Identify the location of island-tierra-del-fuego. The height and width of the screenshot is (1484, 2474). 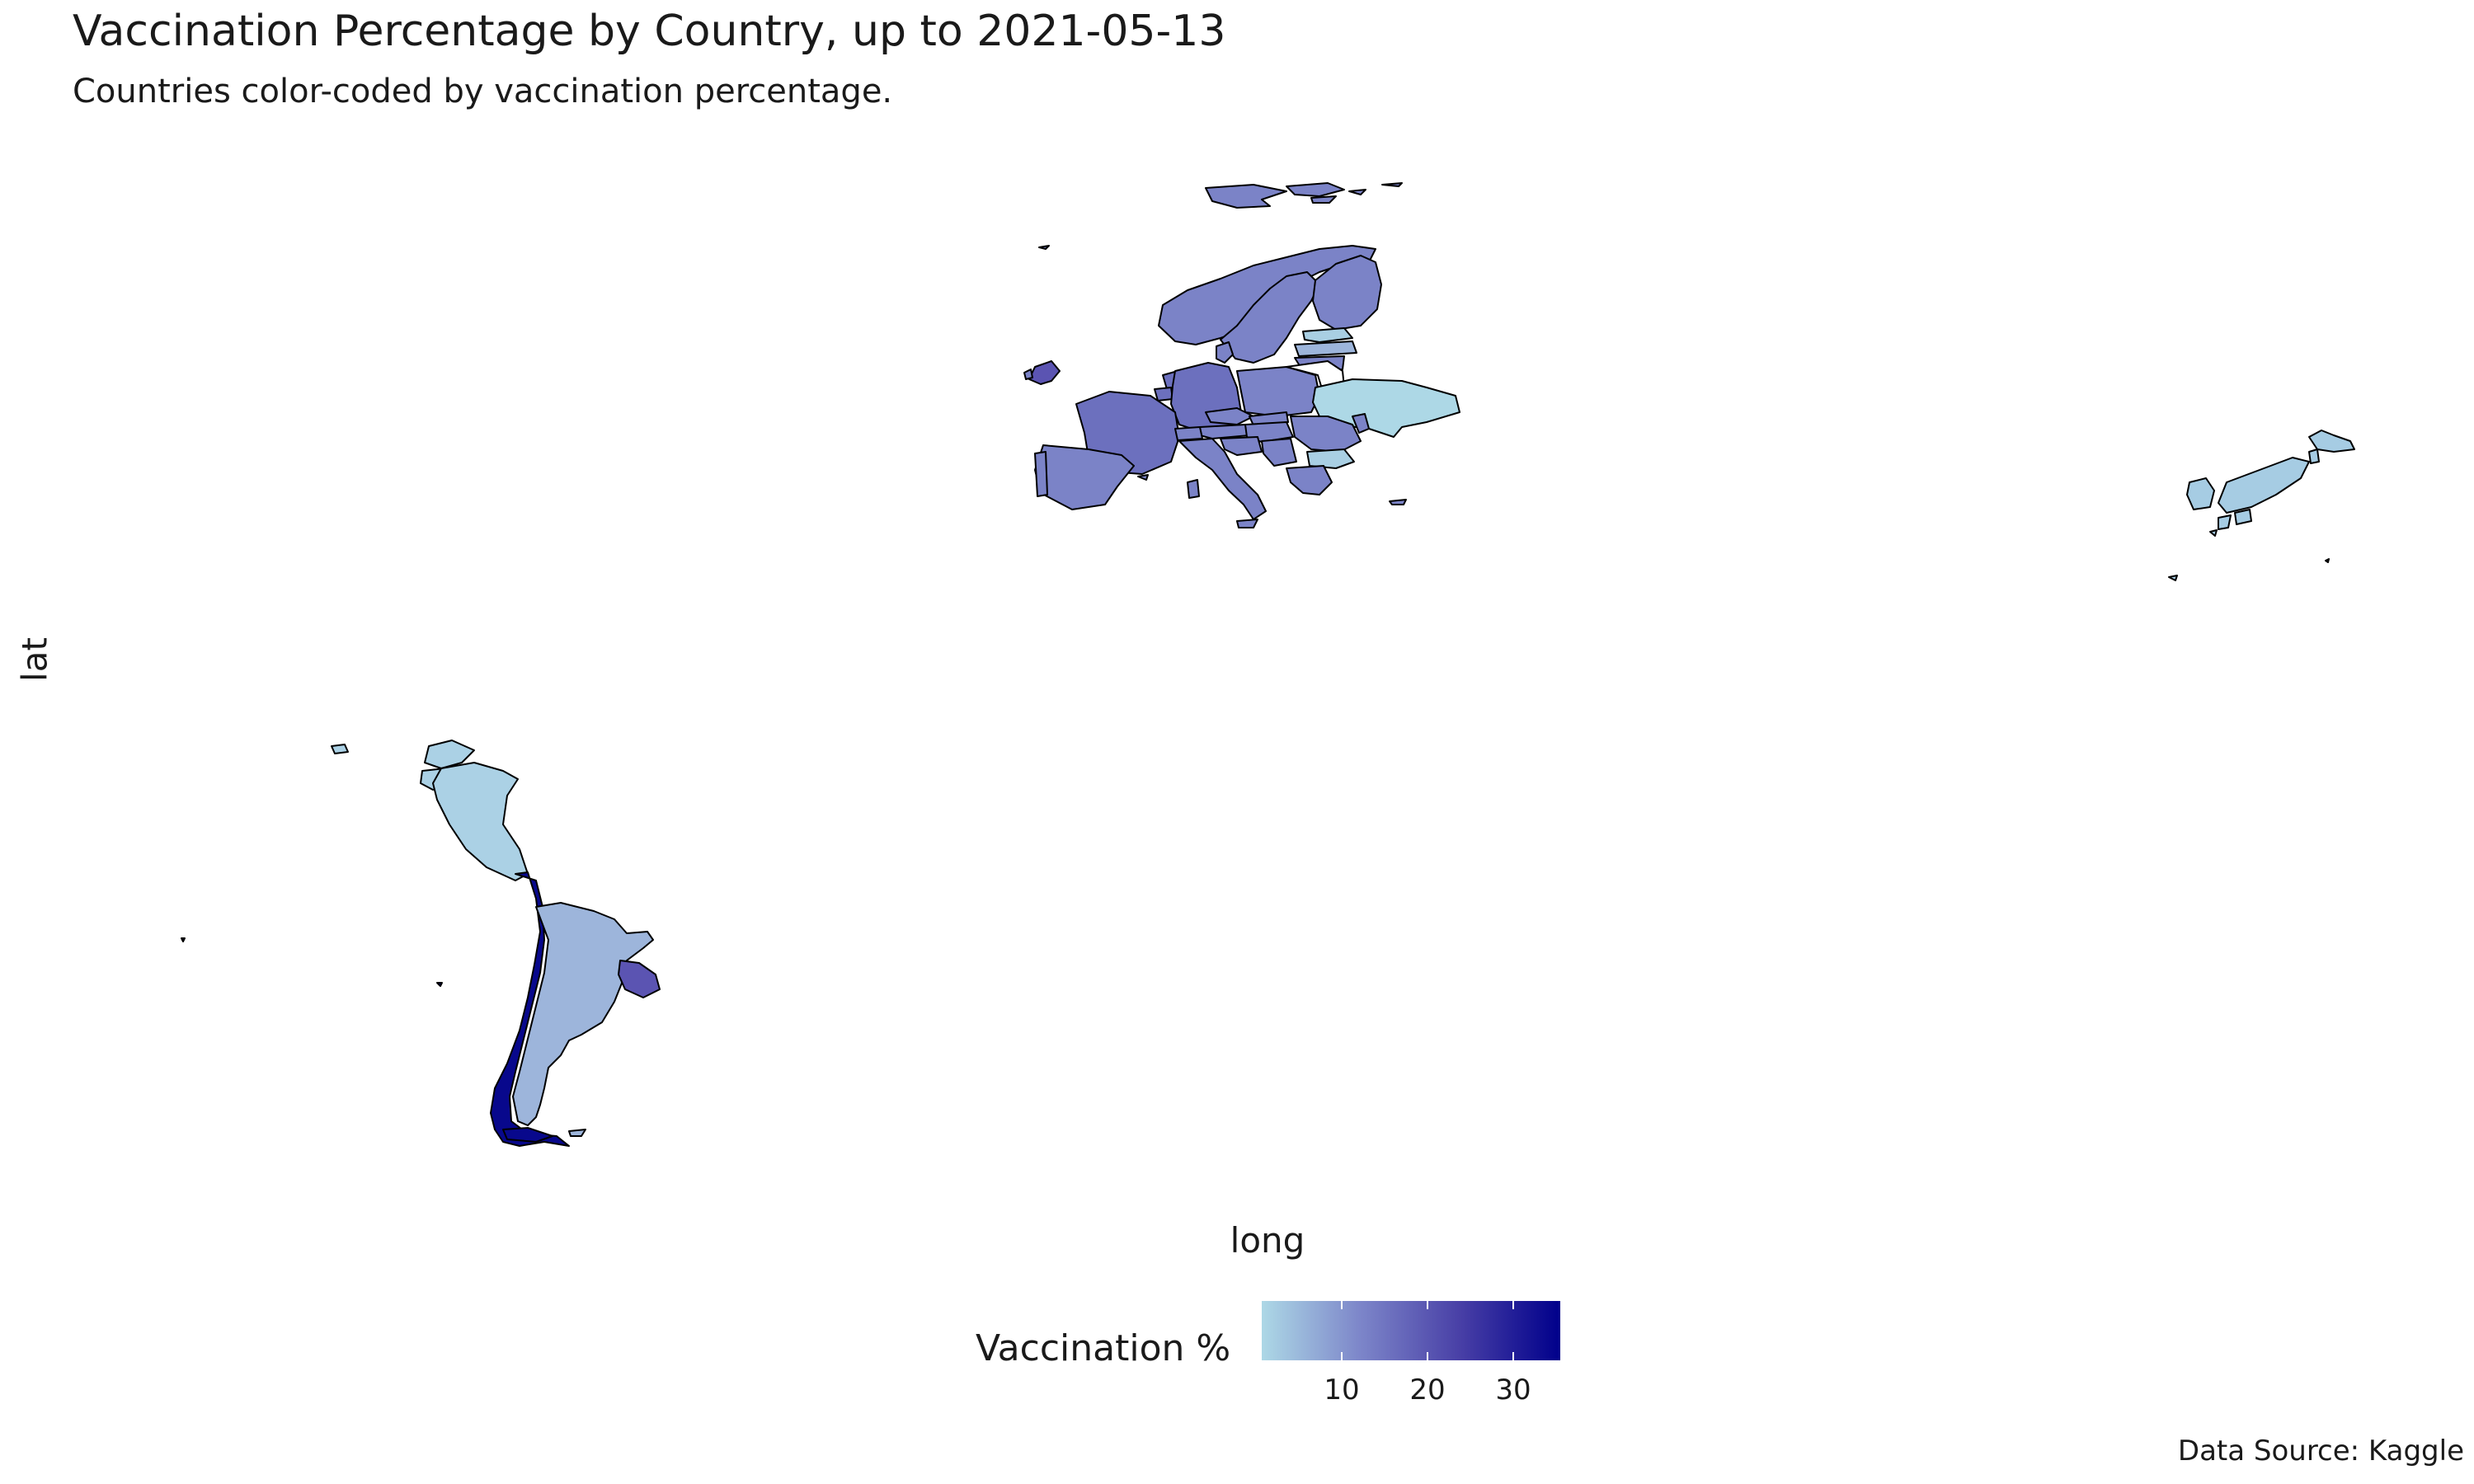
(527, 1135).